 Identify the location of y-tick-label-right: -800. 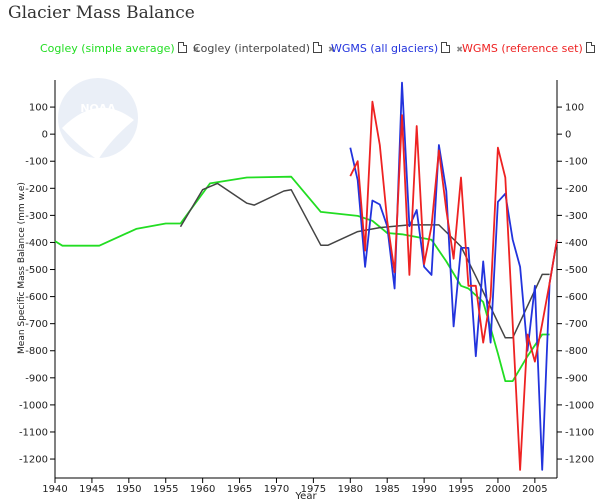
(576, 351).